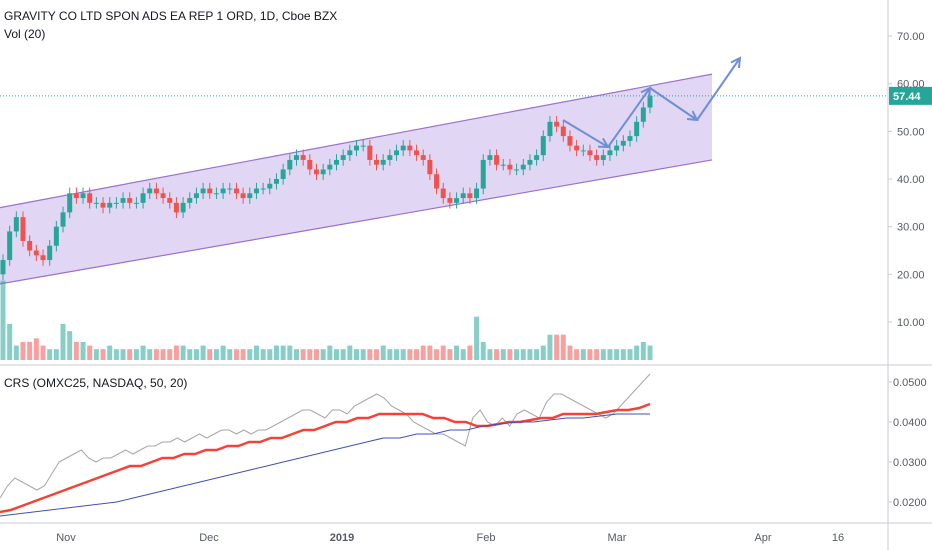  I want to click on volume-legend: Vol (20), so click(25, 34).